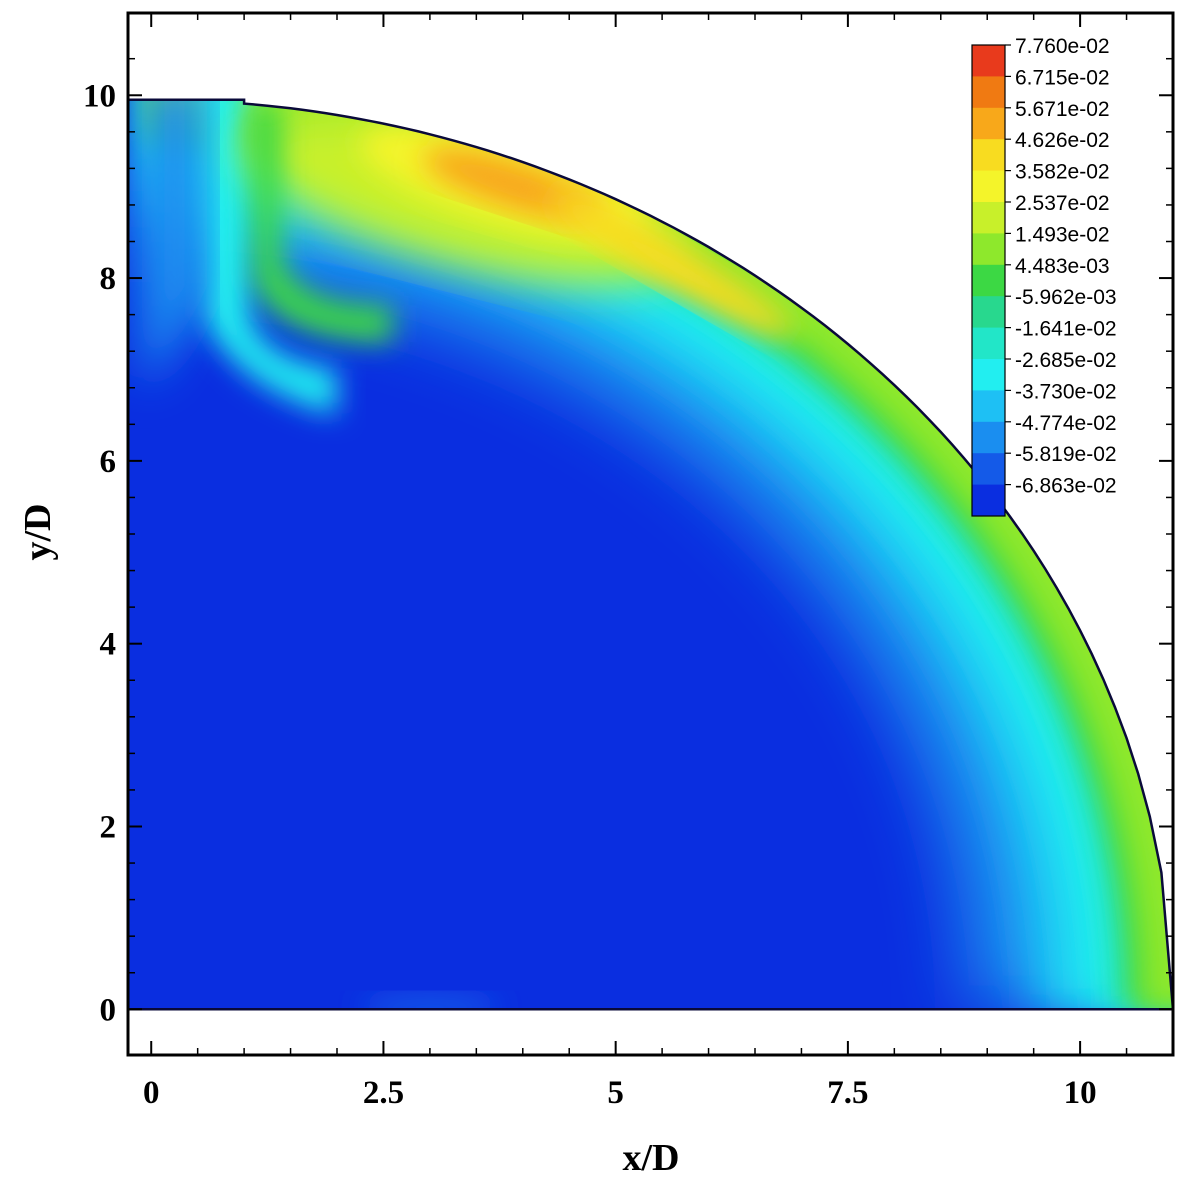 The width and height of the screenshot is (1183, 1186). I want to click on colorbar-label: -1.641e-02, so click(1066, 329).